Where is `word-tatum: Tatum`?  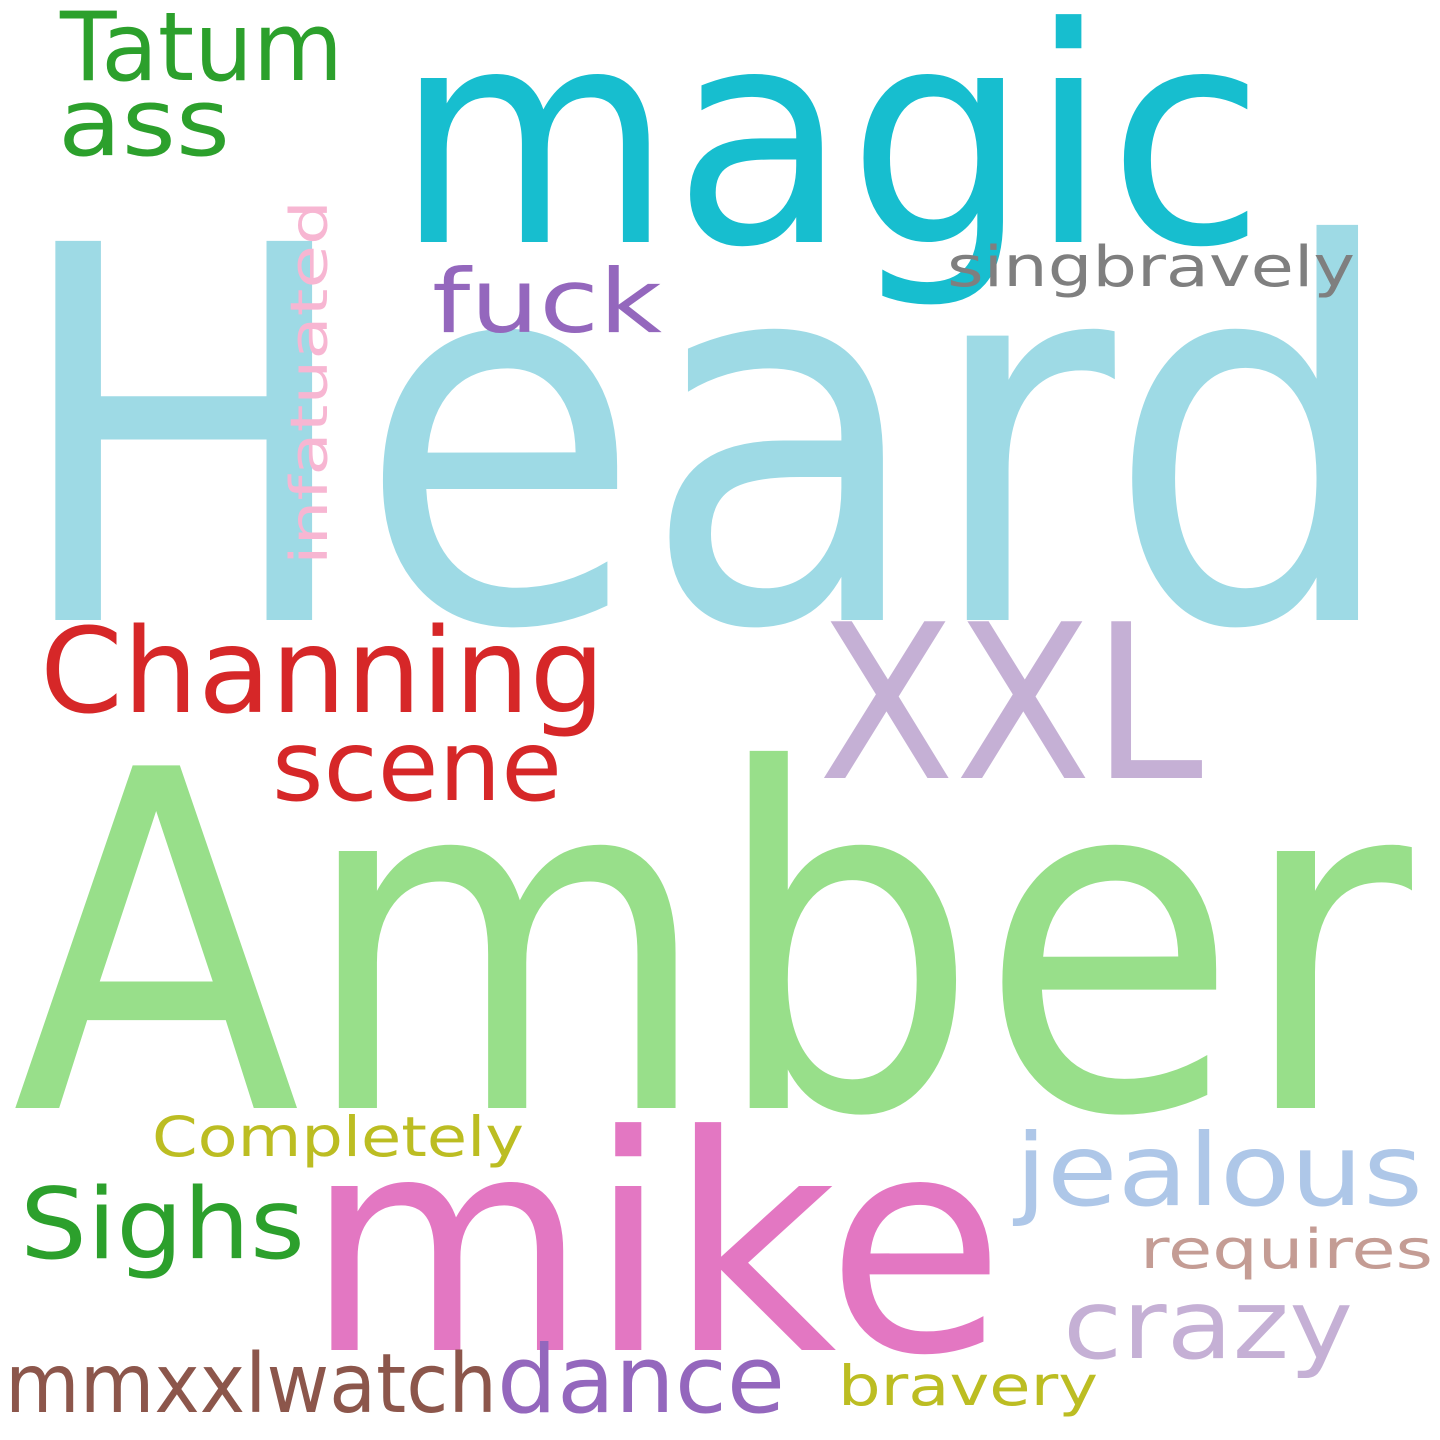
word-tatum: Tatum is located at coordinates (201, 51).